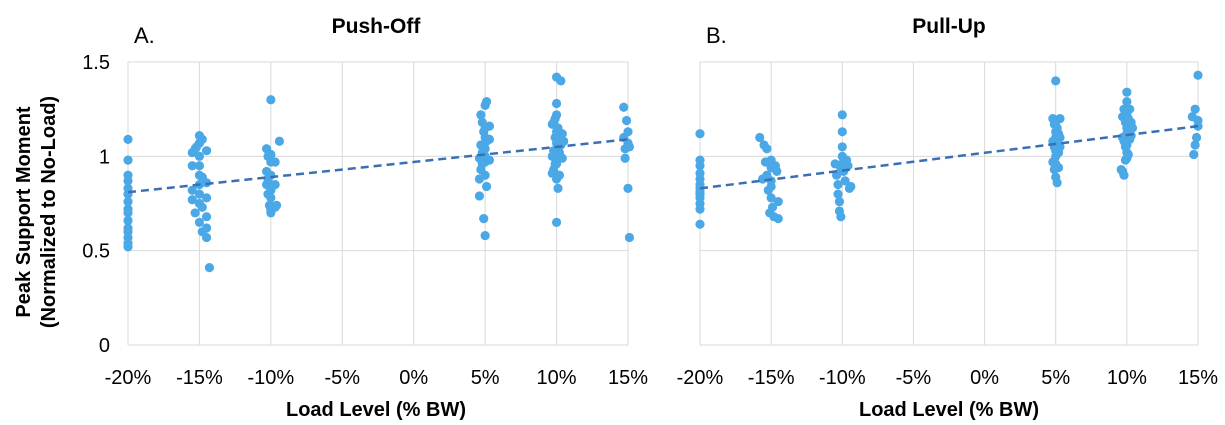 Image resolution: width=1225 pixels, height=425 pixels. What do you see at coordinates (984, 378) in the screenshot?
I see `panel-b-x-tick-label: 0%` at bounding box center [984, 378].